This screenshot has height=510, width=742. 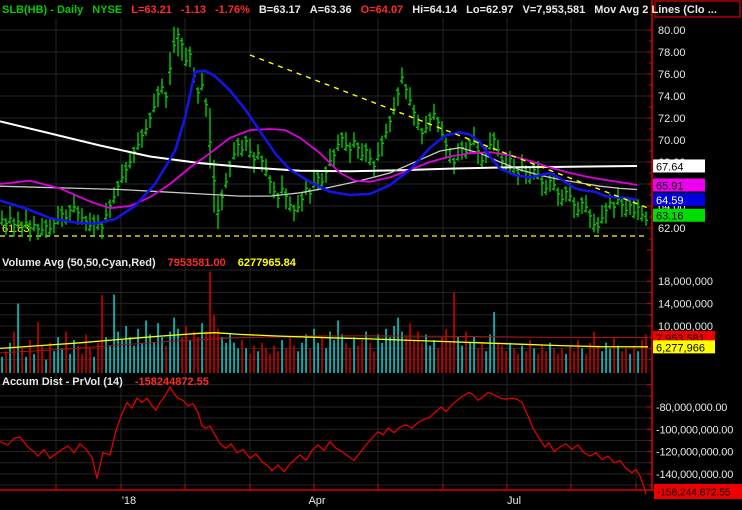 I want to click on axis-tick-label: 10,000,000, so click(x=685, y=327).